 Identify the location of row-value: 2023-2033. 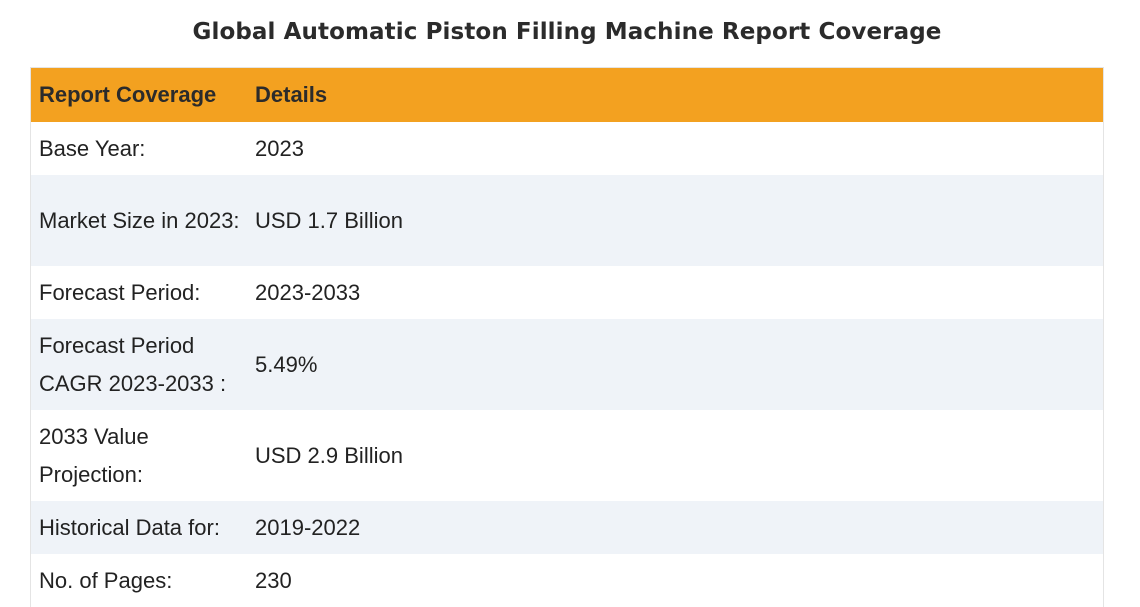
(308, 292).